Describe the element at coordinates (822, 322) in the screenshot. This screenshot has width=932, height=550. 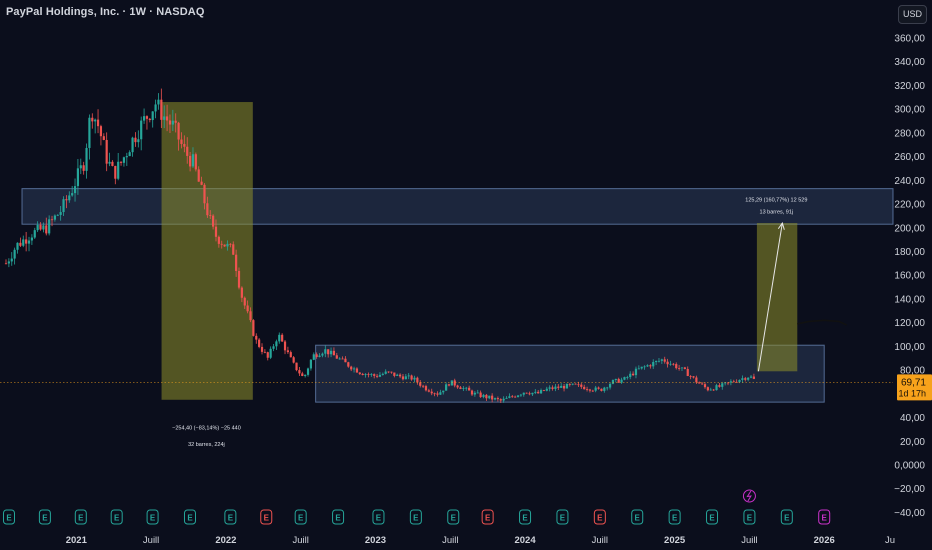
I see `projection-line` at that location.